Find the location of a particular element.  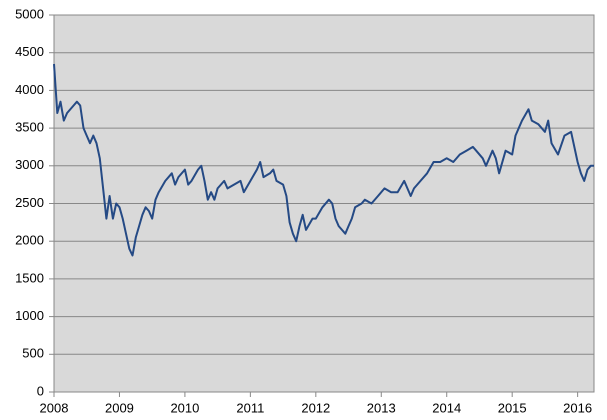

x-tick-label: 2010 is located at coordinates (184, 407).